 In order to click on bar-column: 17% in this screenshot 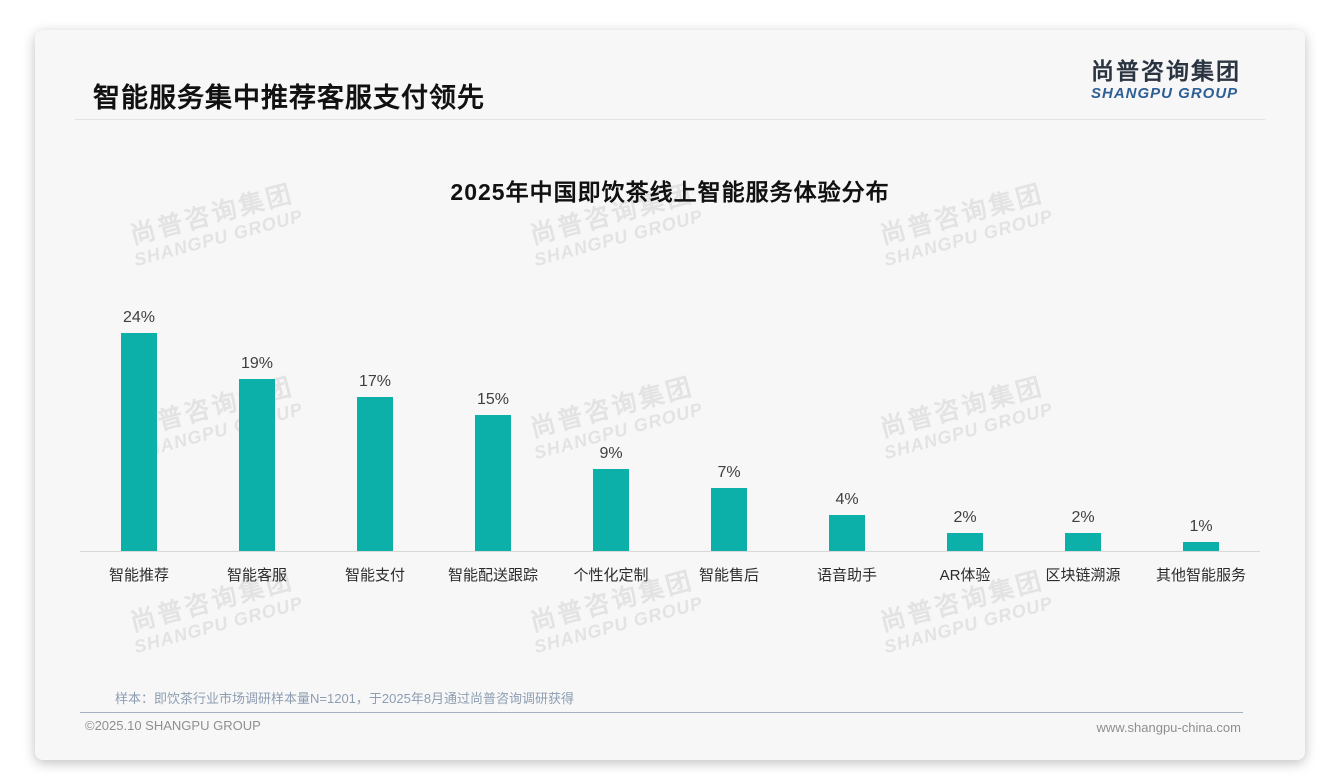, I will do `click(375, 462)`.